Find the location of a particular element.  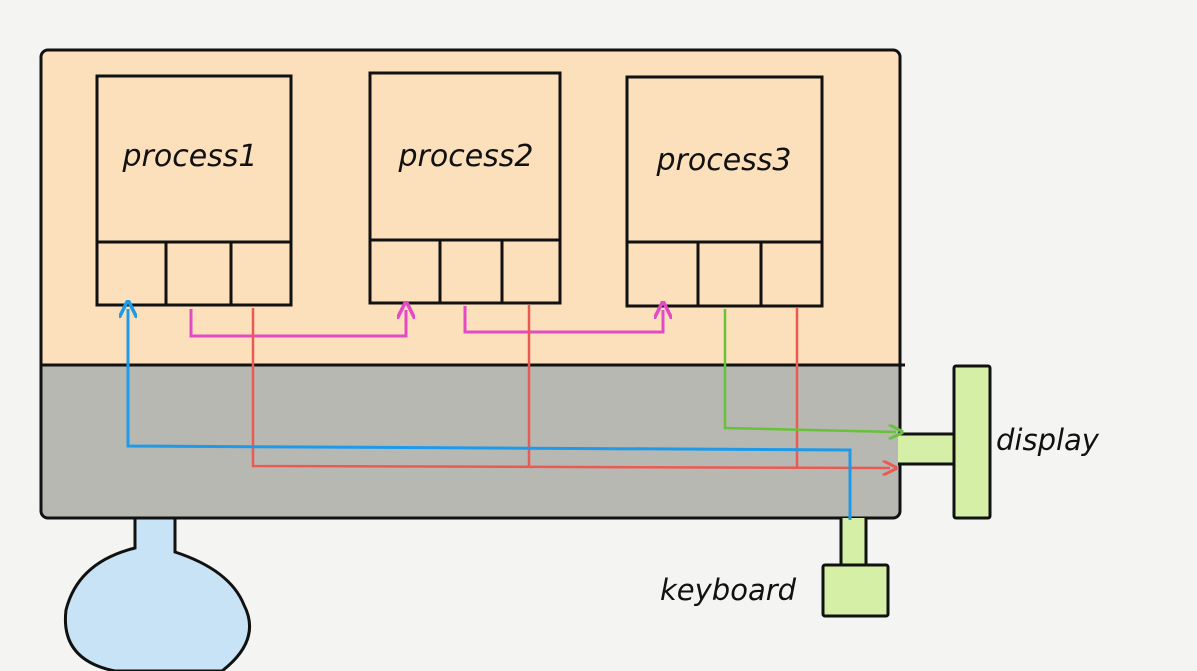

process3-outline is located at coordinates (724, 191).